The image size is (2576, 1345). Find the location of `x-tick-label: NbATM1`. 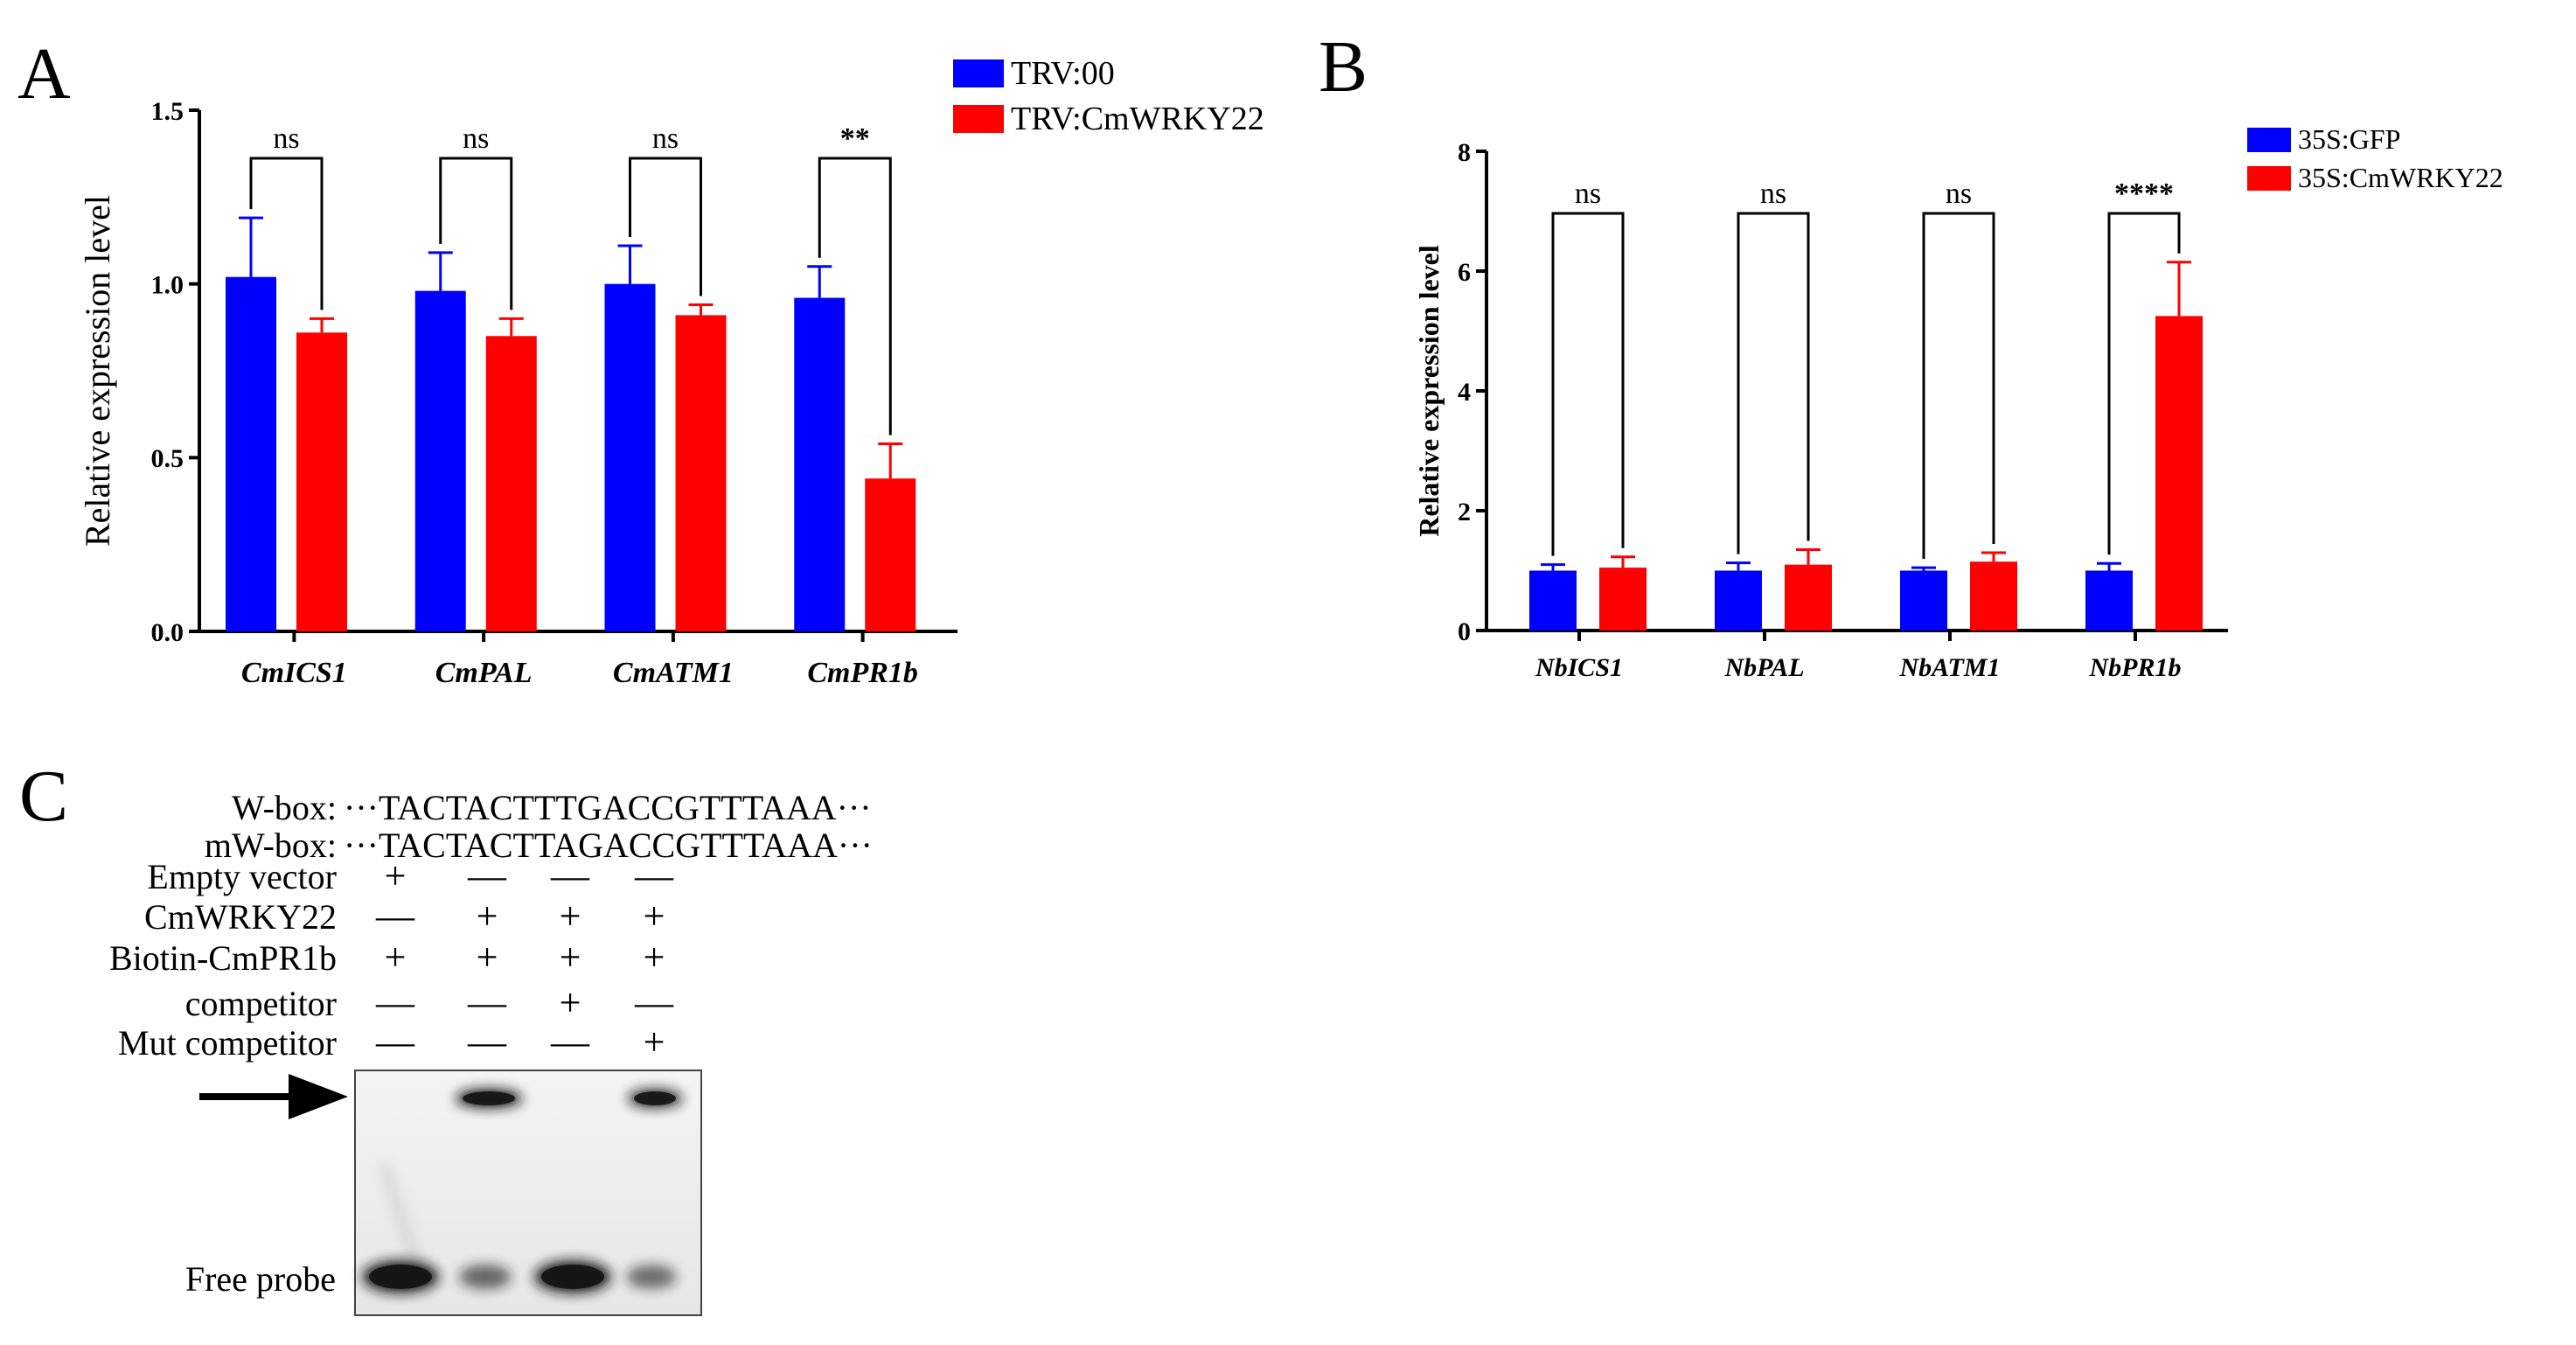

x-tick-label: NbATM1 is located at coordinates (1949, 668).